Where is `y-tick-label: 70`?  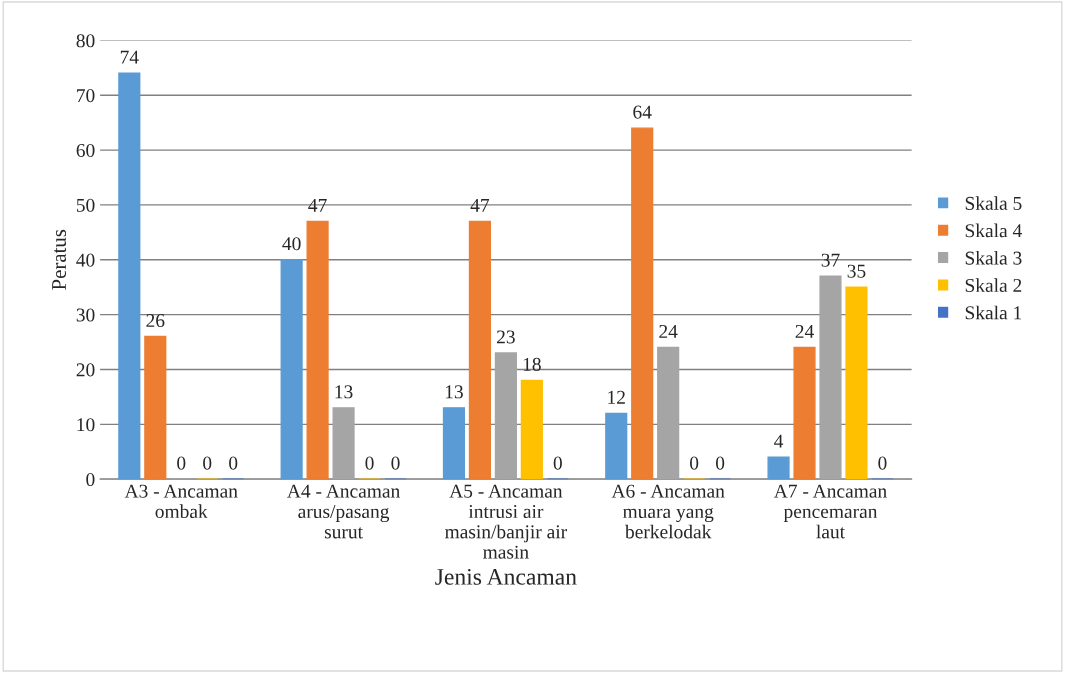
y-tick-label: 70 is located at coordinates (86, 96).